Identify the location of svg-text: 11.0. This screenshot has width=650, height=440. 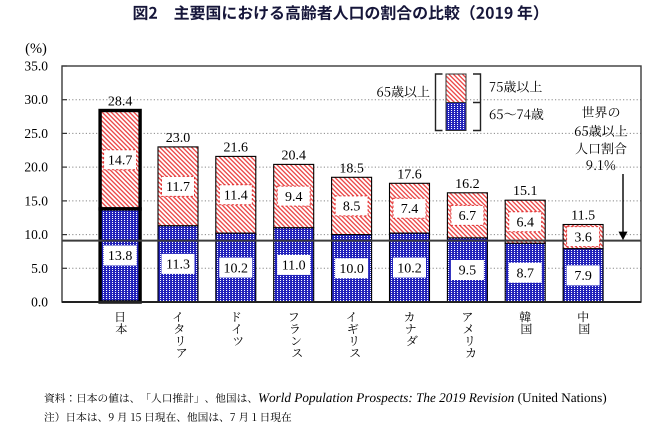
(294, 266).